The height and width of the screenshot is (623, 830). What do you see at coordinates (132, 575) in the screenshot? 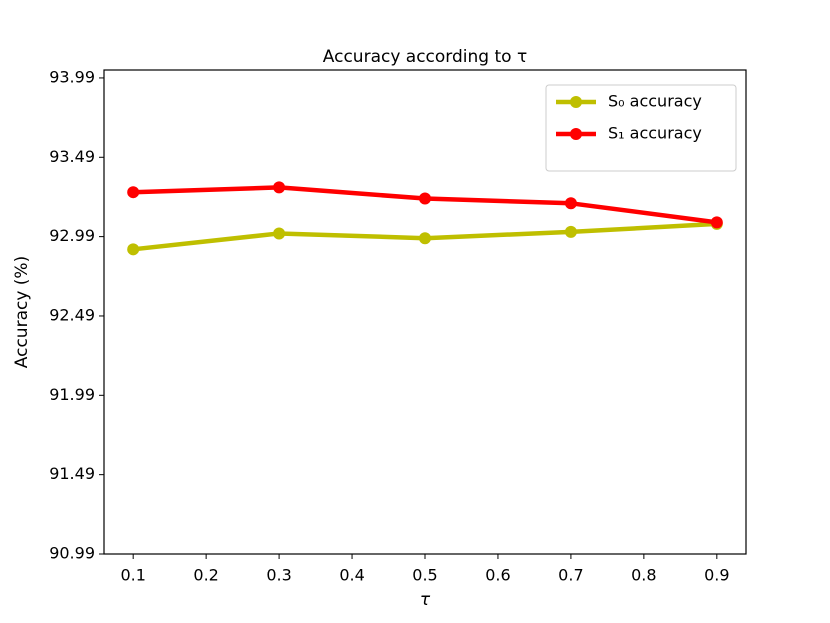
I see `x-tick-label: 0.1` at bounding box center [132, 575].